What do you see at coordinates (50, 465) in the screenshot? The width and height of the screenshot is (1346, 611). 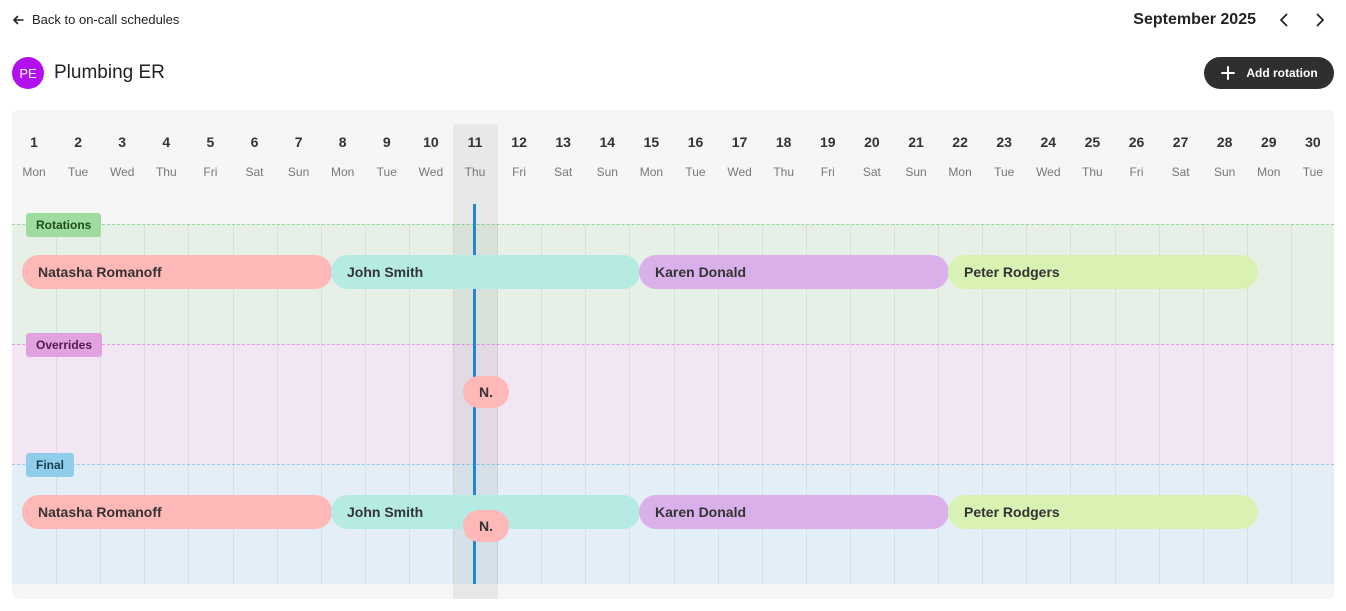 I see `final-section-label: Final` at bounding box center [50, 465].